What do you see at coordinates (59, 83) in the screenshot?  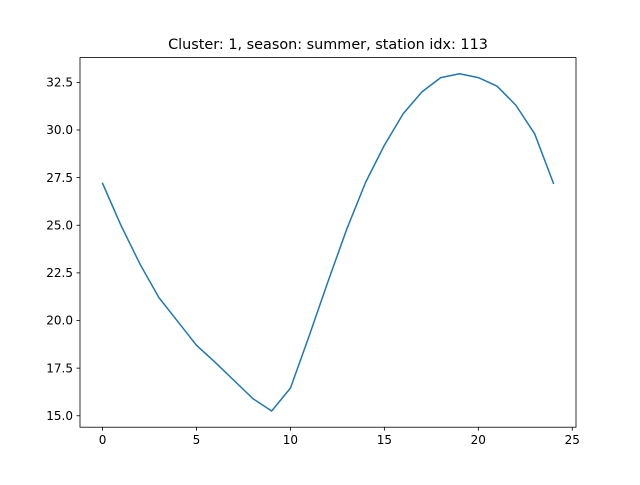 I see `y-tick-label: 32.5` at bounding box center [59, 83].